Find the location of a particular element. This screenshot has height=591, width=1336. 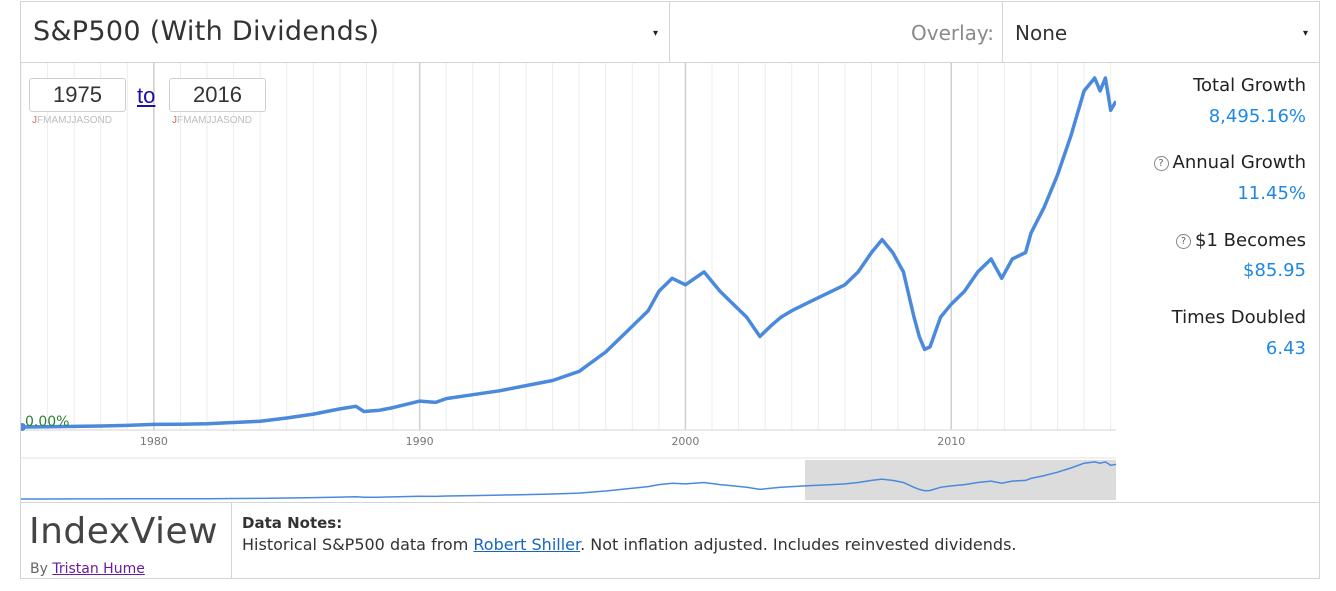

x-tick-label: 1990 is located at coordinates (420, 441).